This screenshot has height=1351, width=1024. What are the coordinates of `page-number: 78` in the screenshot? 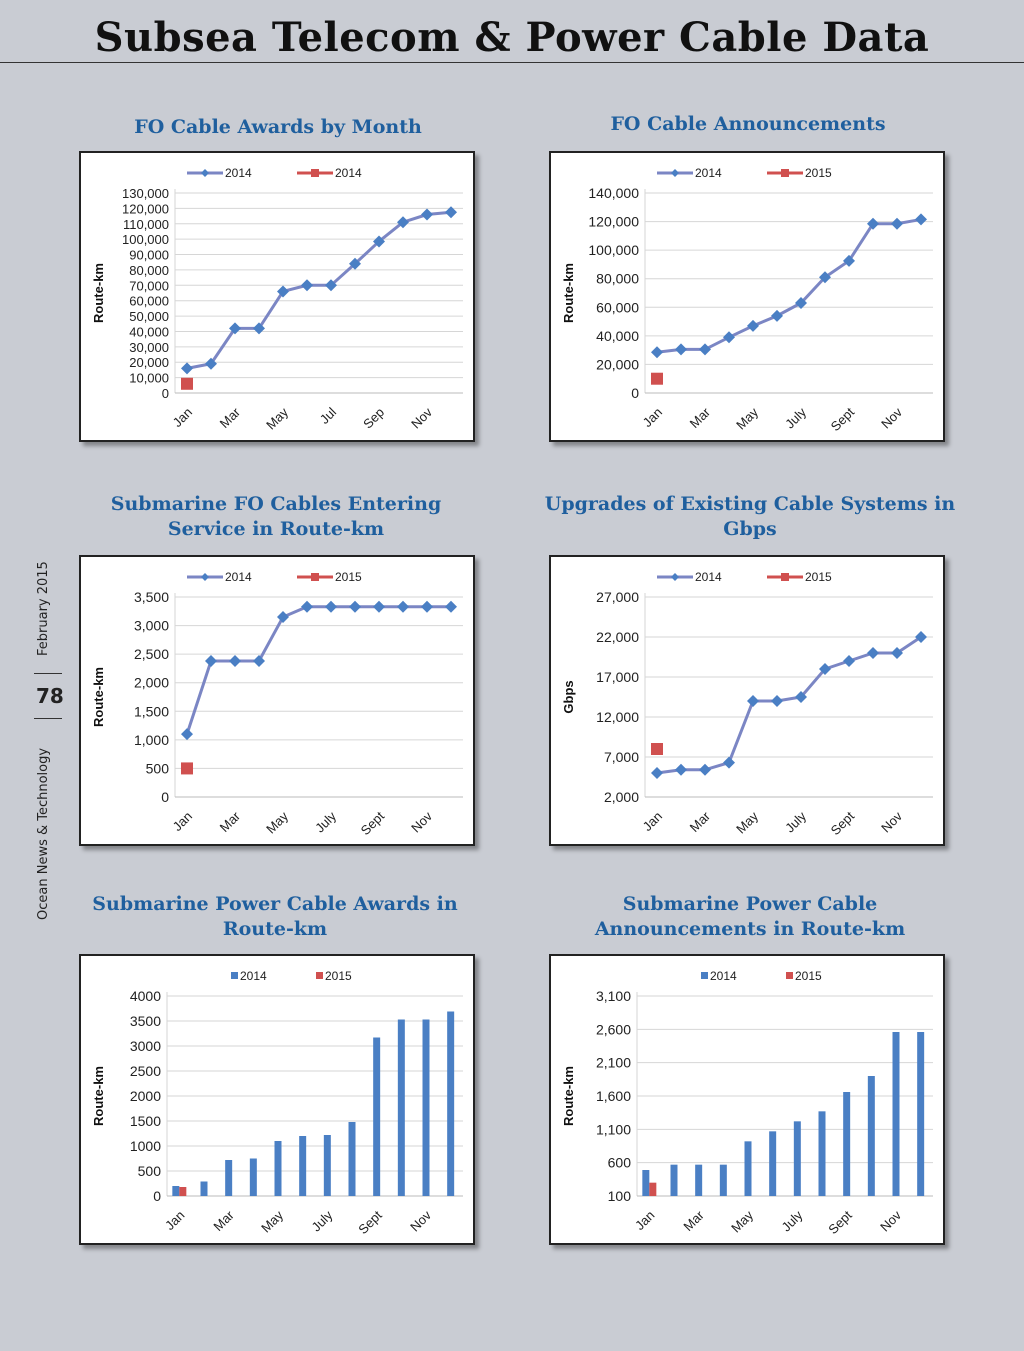 It's located at (50, 696).